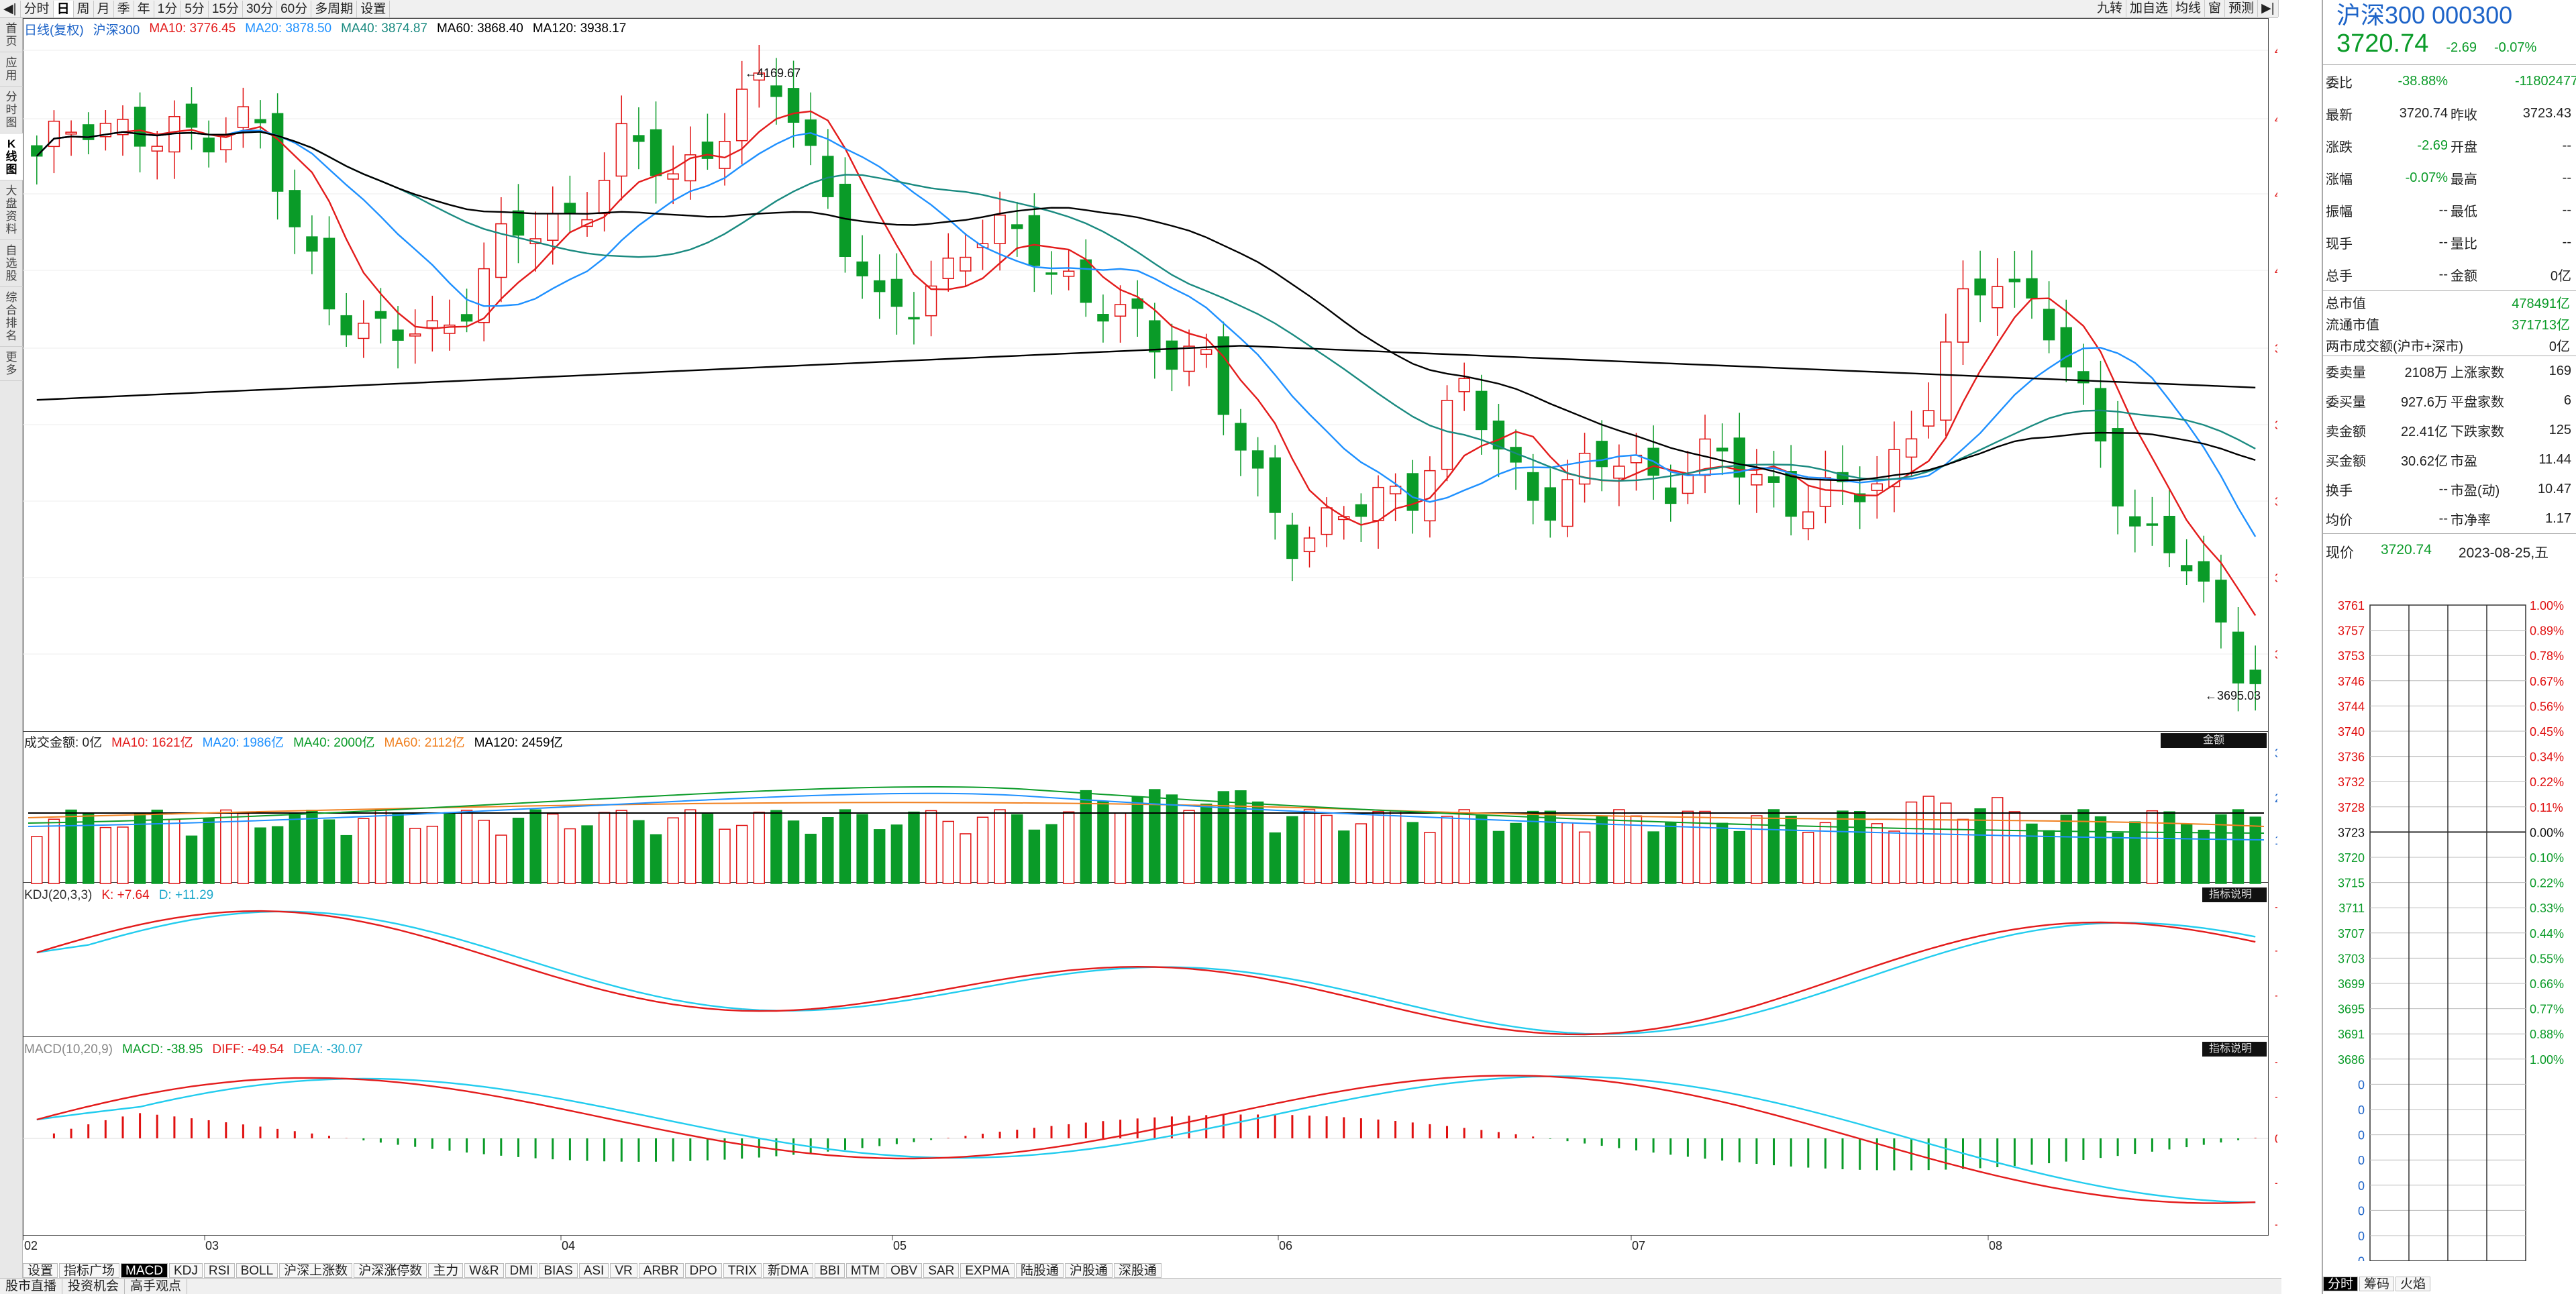 The height and width of the screenshot is (1294, 2576). Describe the element at coordinates (1146, 373) in the screenshot. I see `ma120-line` at that location.